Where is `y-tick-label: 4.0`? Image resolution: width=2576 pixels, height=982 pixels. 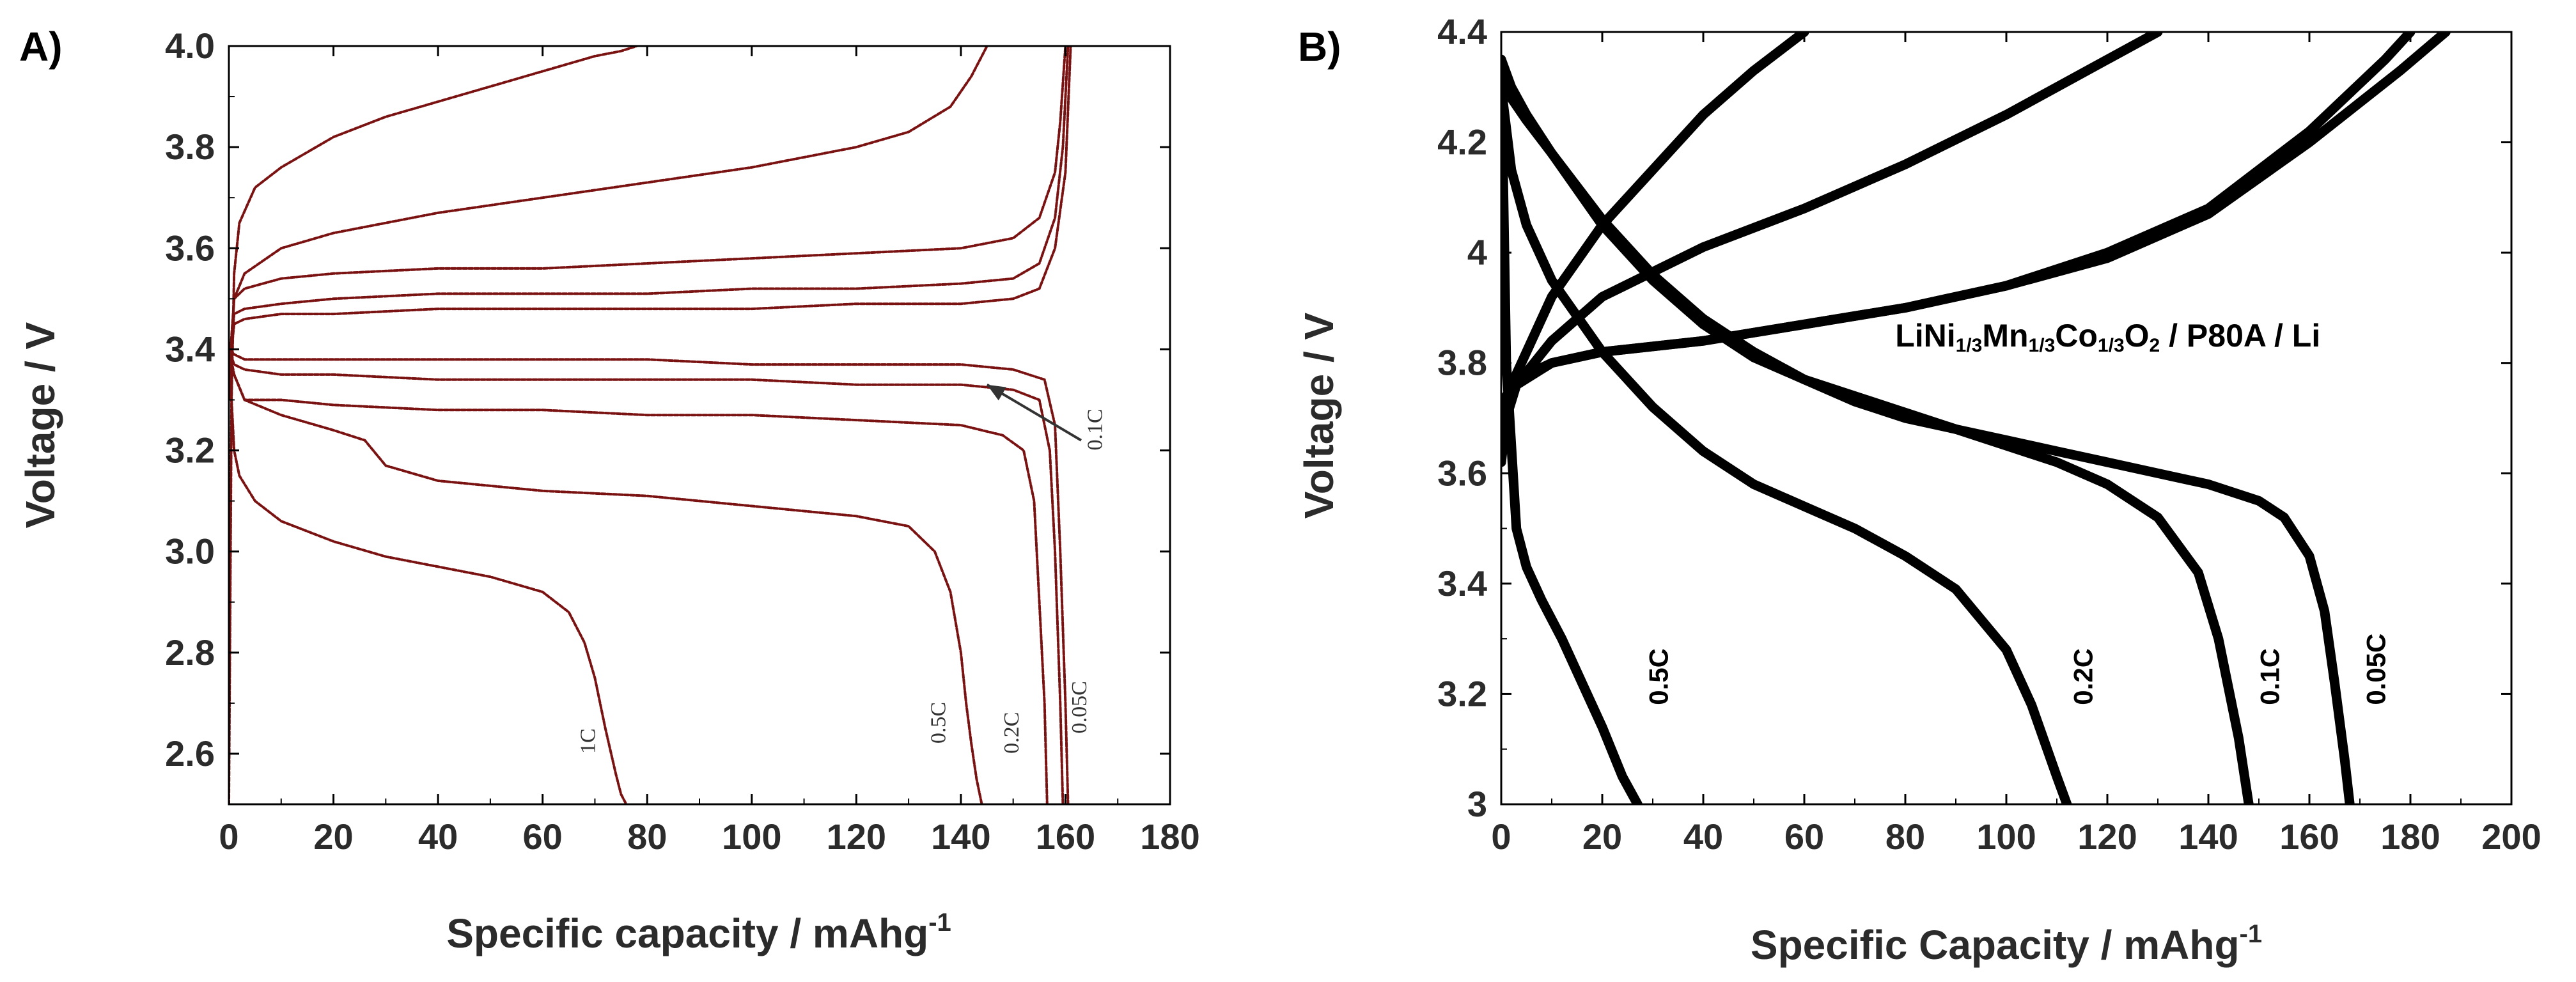
y-tick-label: 4.0 is located at coordinates (190, 46).